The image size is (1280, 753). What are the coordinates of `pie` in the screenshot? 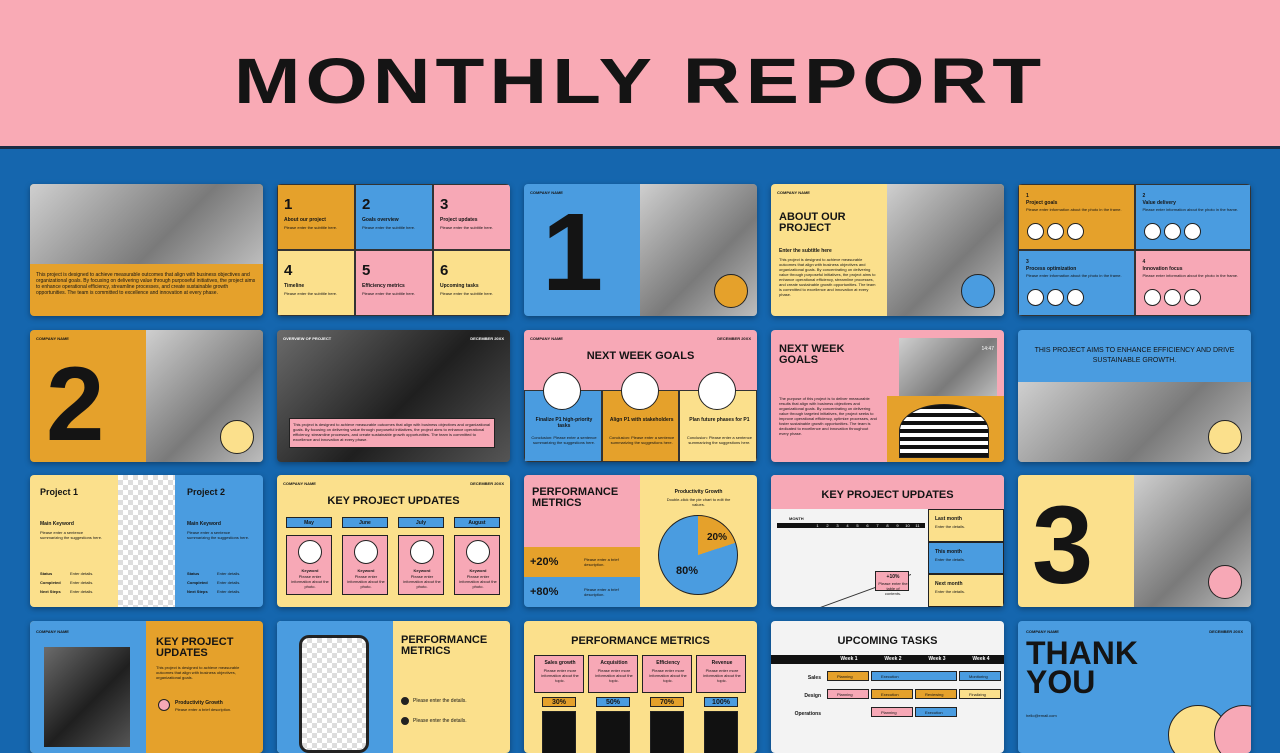 It's located at (698, 555).